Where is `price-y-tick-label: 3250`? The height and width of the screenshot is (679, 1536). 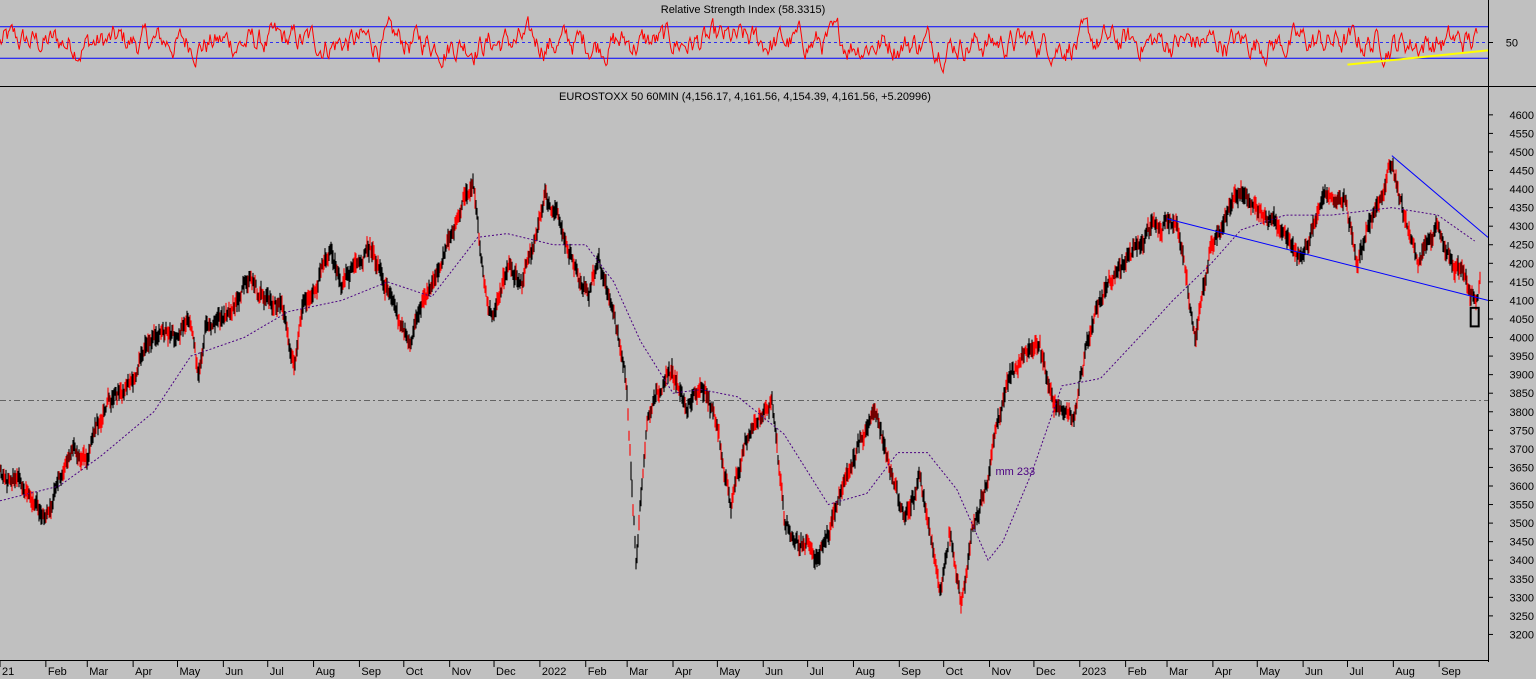 price-y-tick-label: 3250 is located at coordinates (1522, 617).